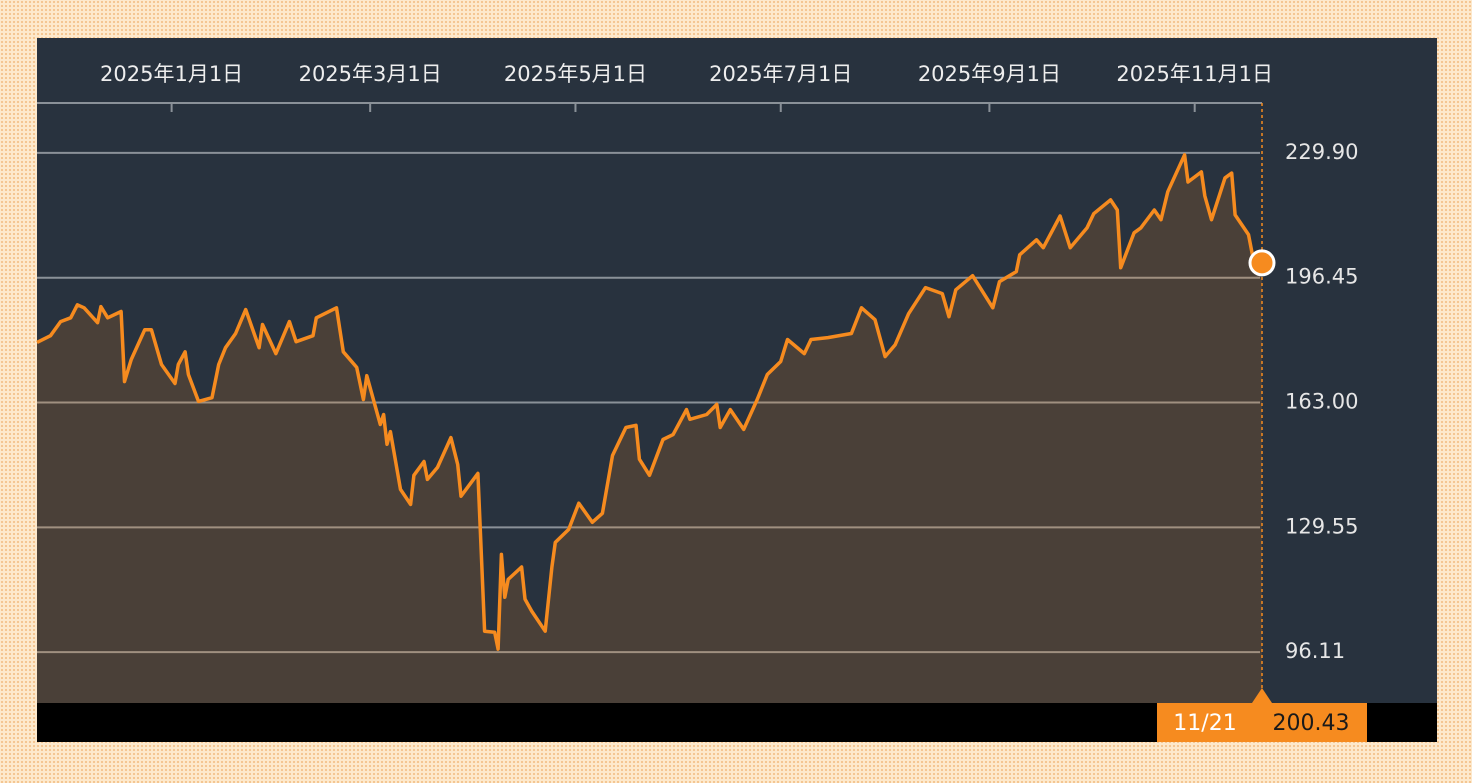 This screenshot has height=783, width=1472. I want to click on y-tick-label: 96.11, so click(1315, 651).